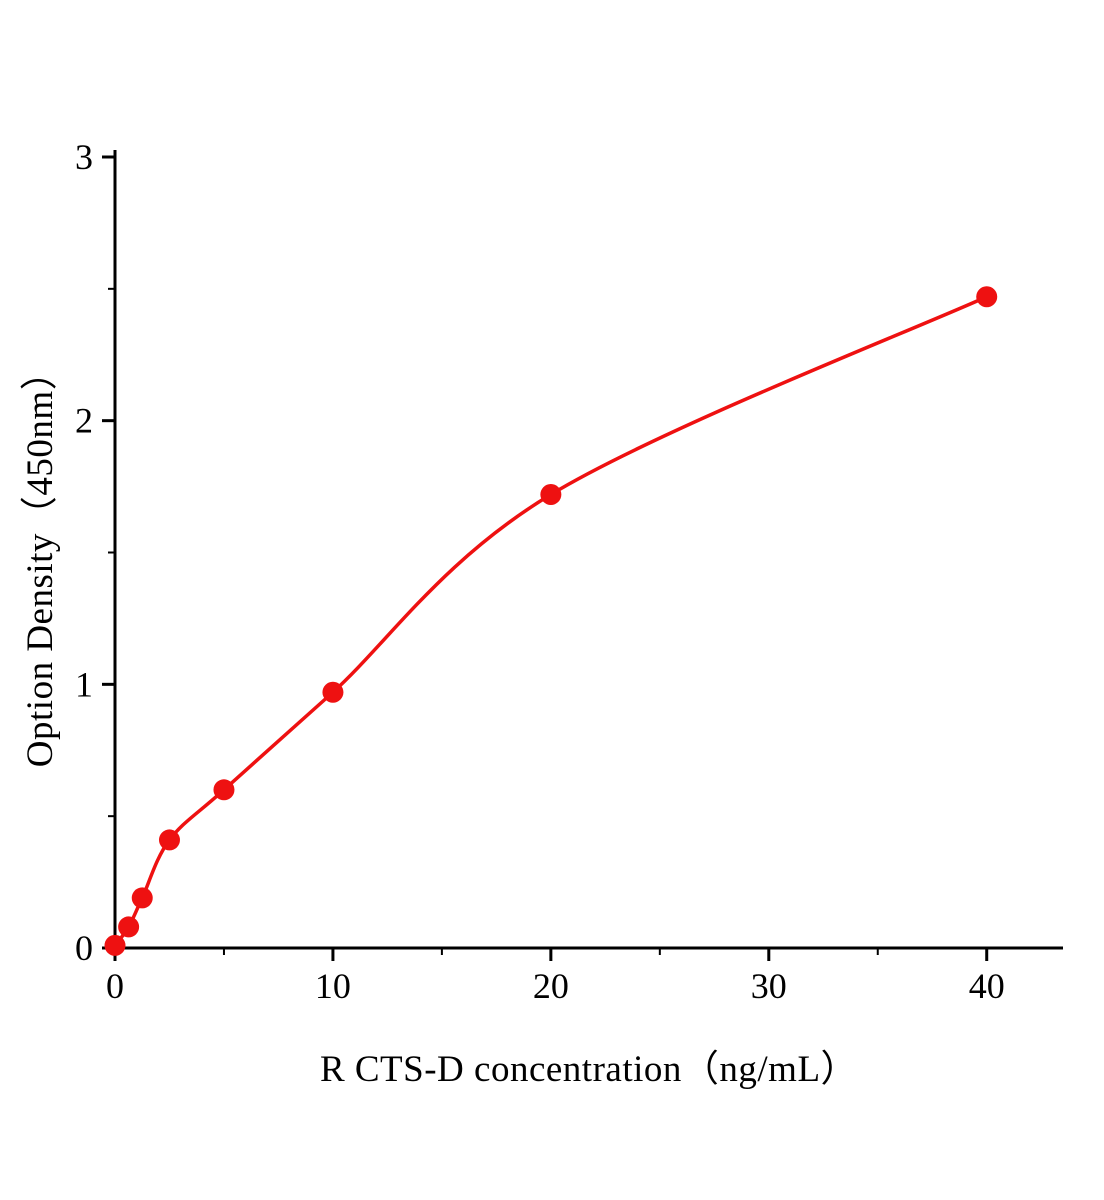 The image size is (1104, 1200). What do you see at coordinates (987, 986) in the screenshot?
I see `x-tick-label: 40` at bounding box center [987, 986].